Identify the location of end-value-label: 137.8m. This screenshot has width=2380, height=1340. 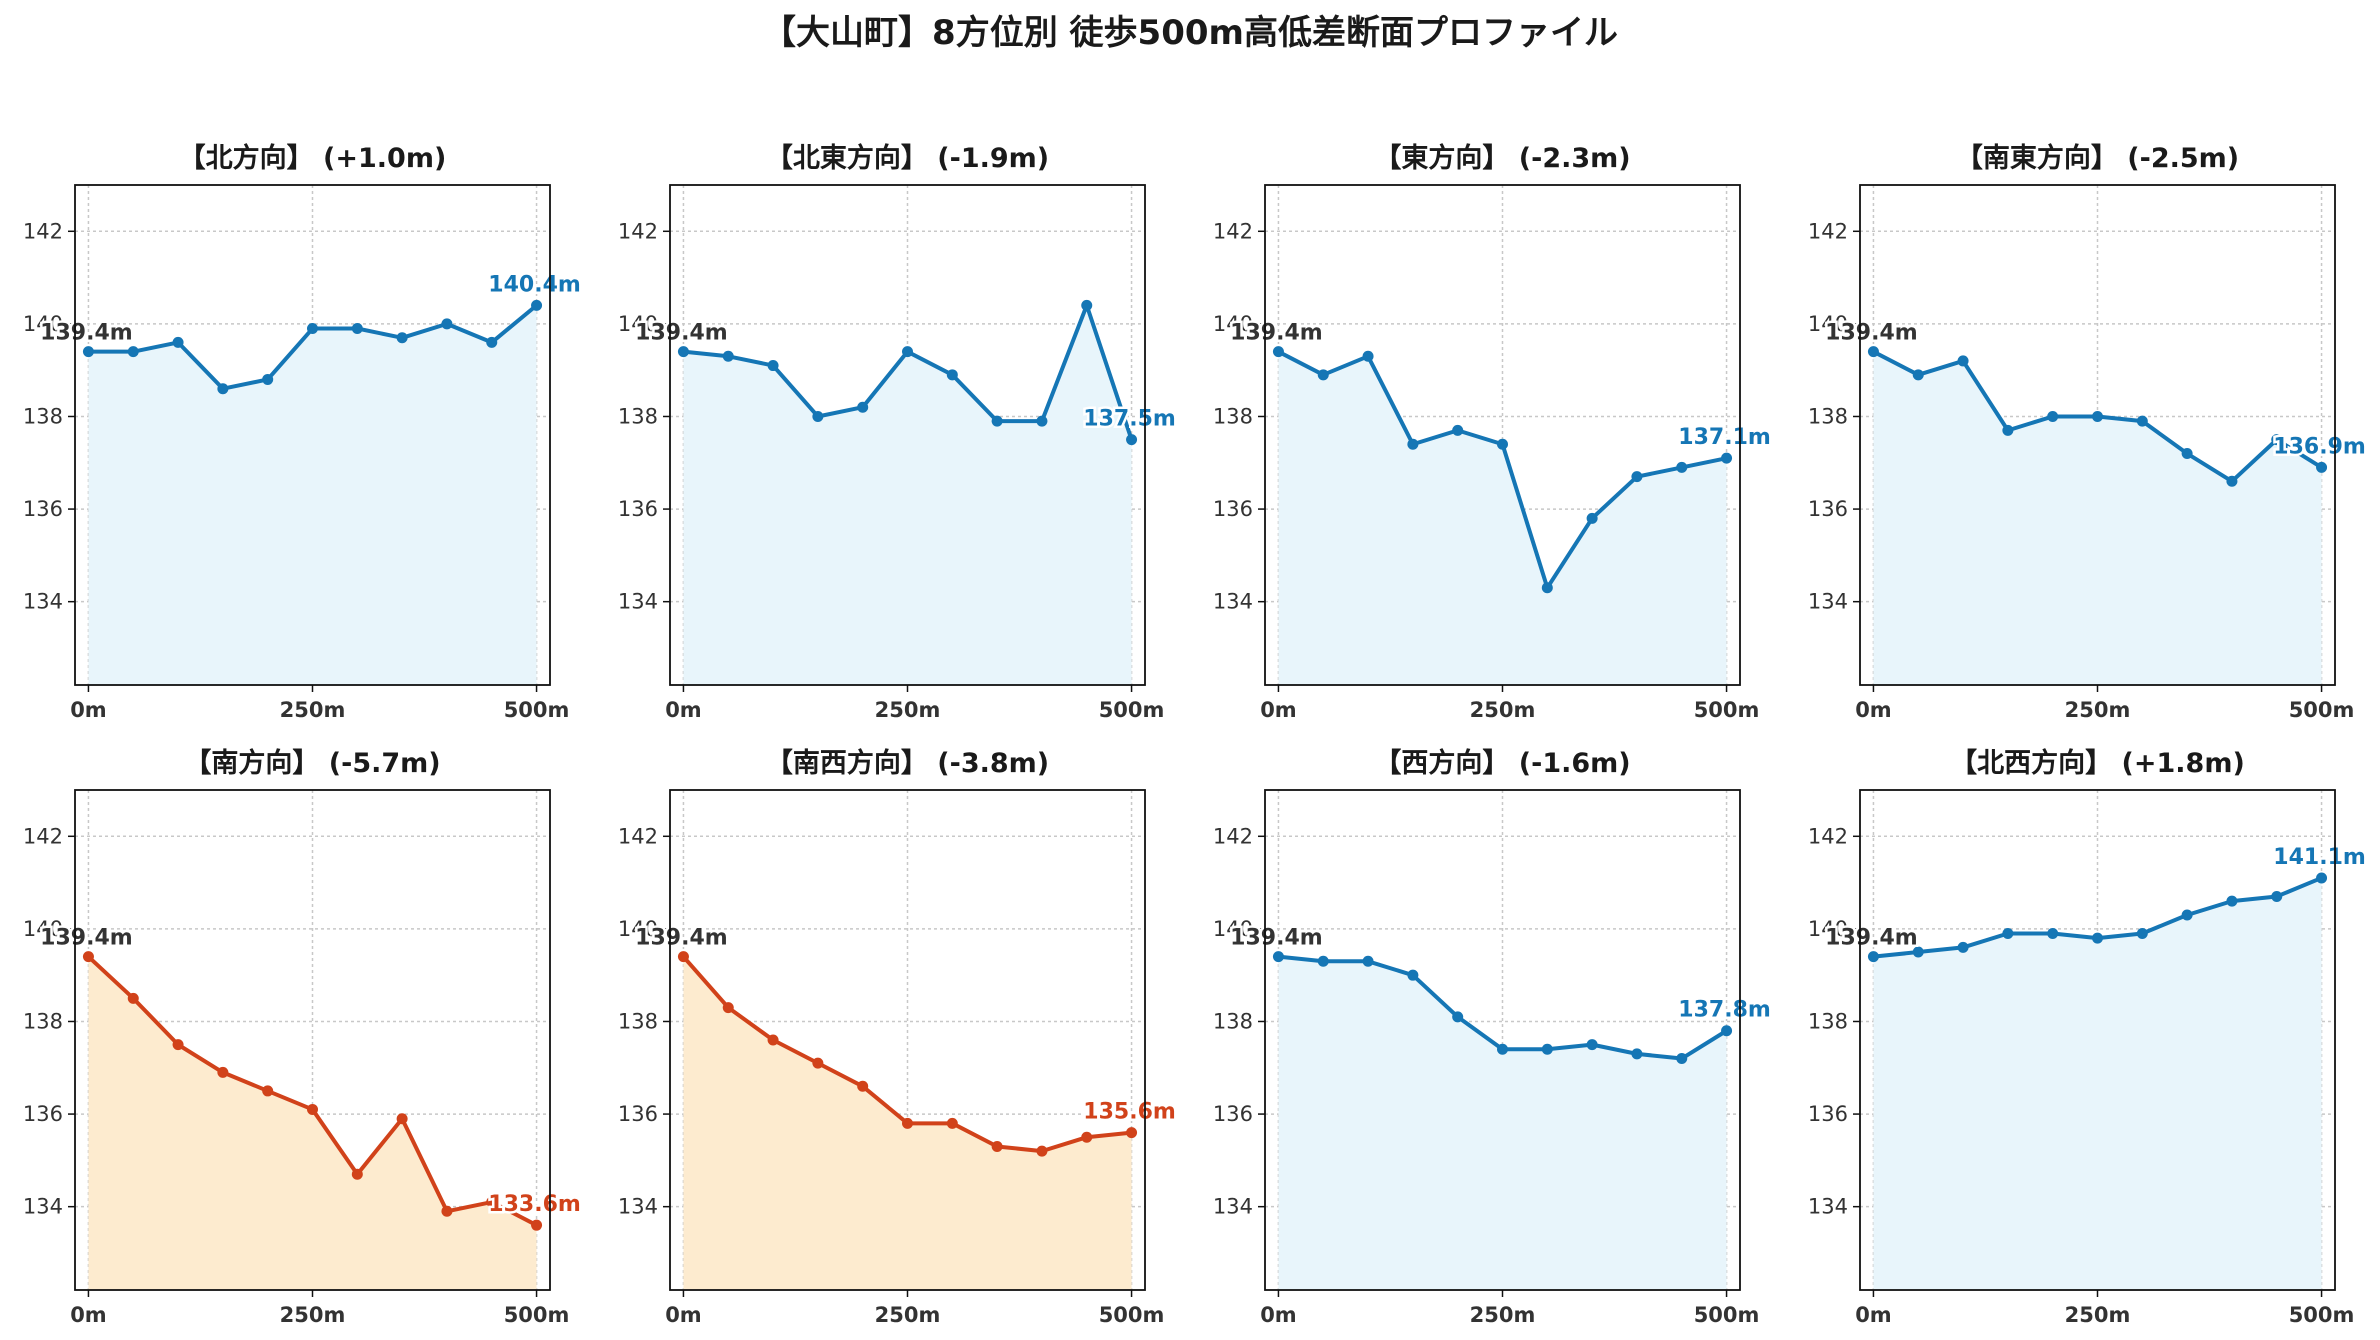
(1724, 1010).